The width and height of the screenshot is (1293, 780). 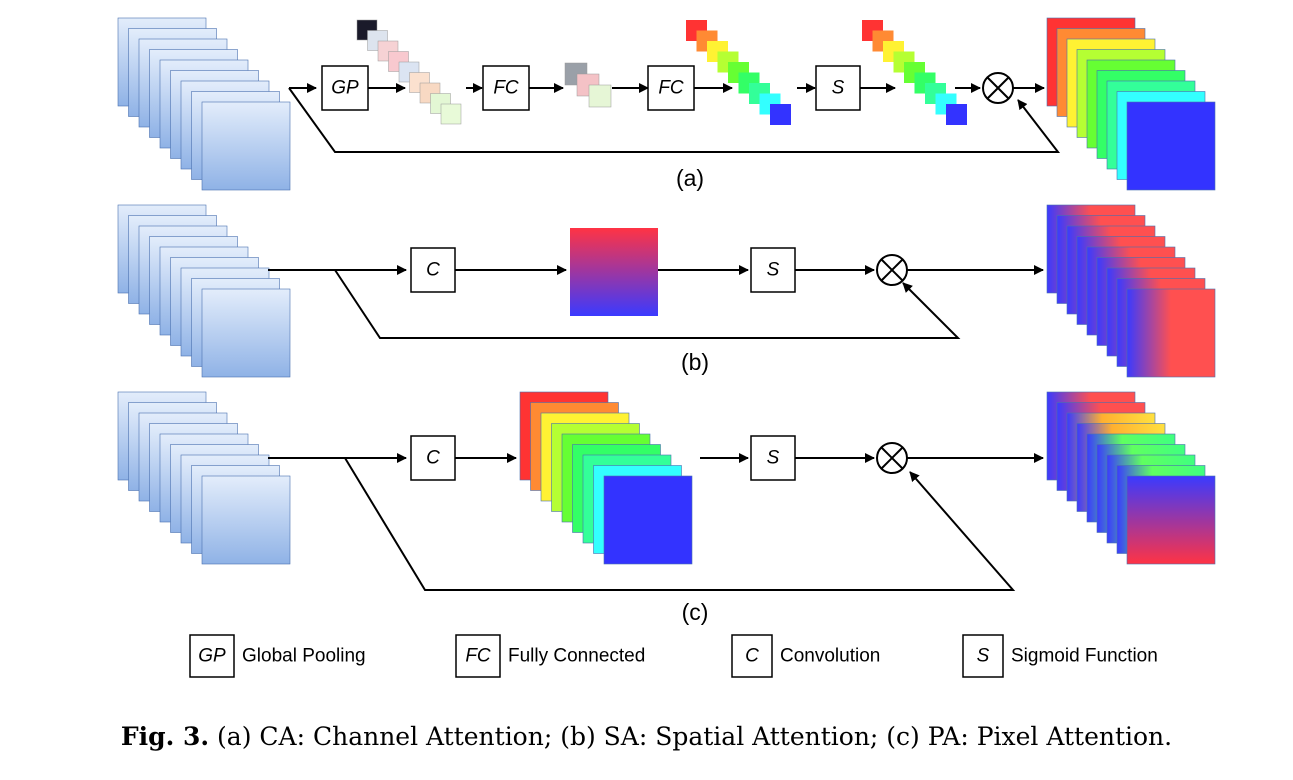 What do you see at coordinates (830, 656) in the screenshot?
I see `legend-text: Convolution` at bounding box center [830, 656].